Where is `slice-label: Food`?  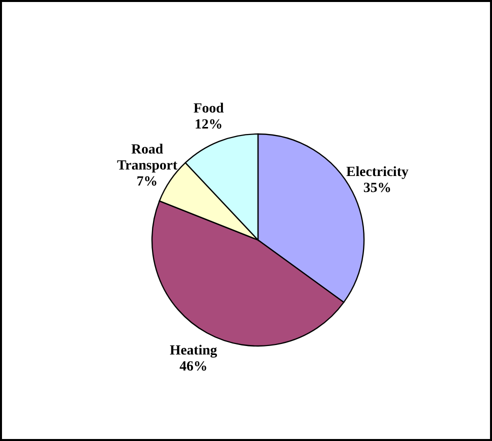
slice-label: Food is located at coordinates (209, 108).